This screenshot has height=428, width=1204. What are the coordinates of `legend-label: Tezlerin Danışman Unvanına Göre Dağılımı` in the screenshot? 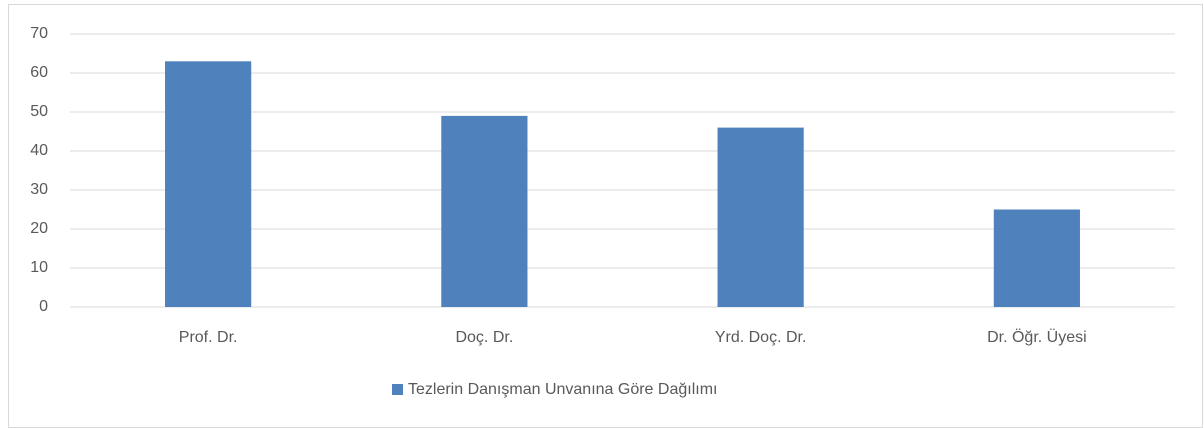 It's located at (562, 389).